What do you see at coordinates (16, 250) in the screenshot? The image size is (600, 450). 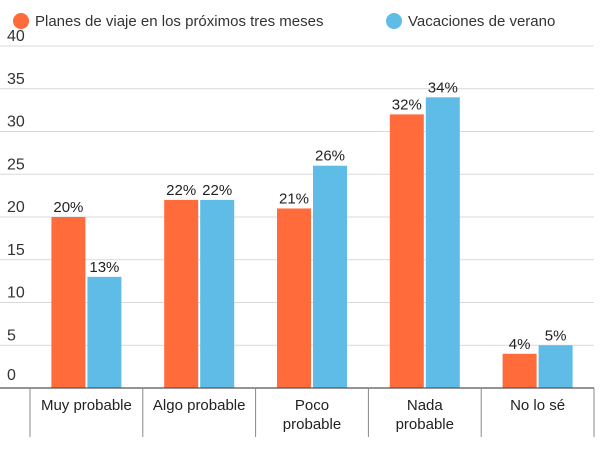 I see `y-tick-label: 15` at bounding box center [16, 250].